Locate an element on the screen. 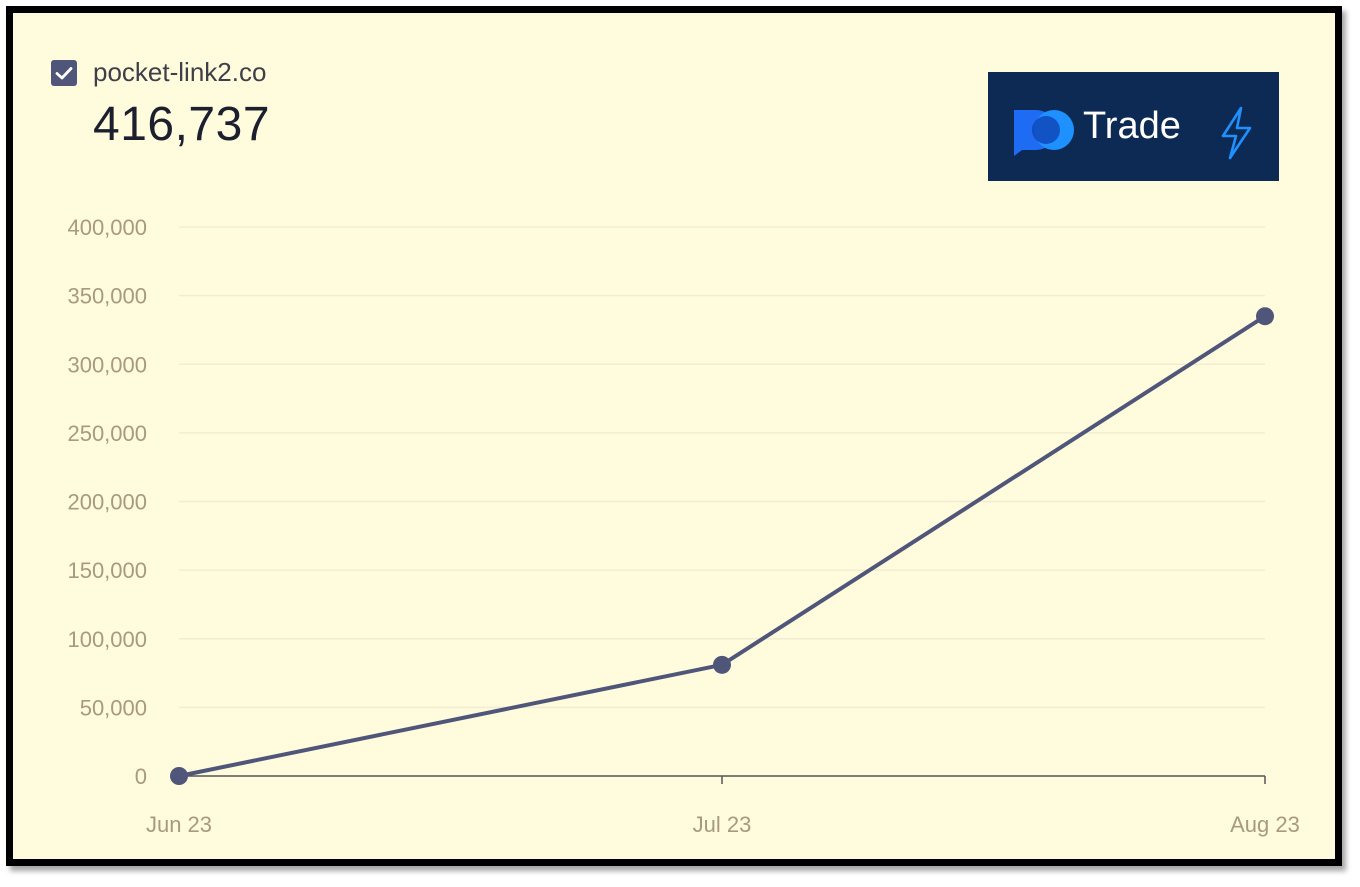  y-tick-label: 100,000 is located at coordinates (107, 639).